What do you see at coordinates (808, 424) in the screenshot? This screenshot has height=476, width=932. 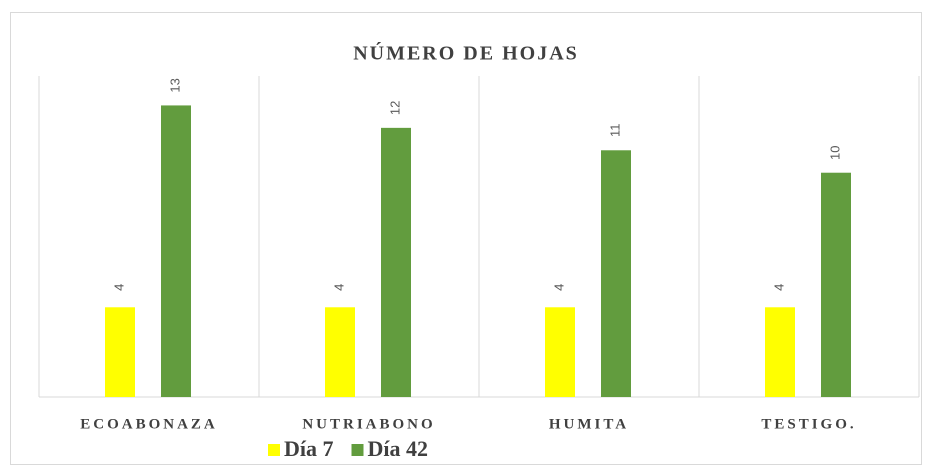 I see `x-tick-label: TESTIGO.` at bounding box center [808, 424].